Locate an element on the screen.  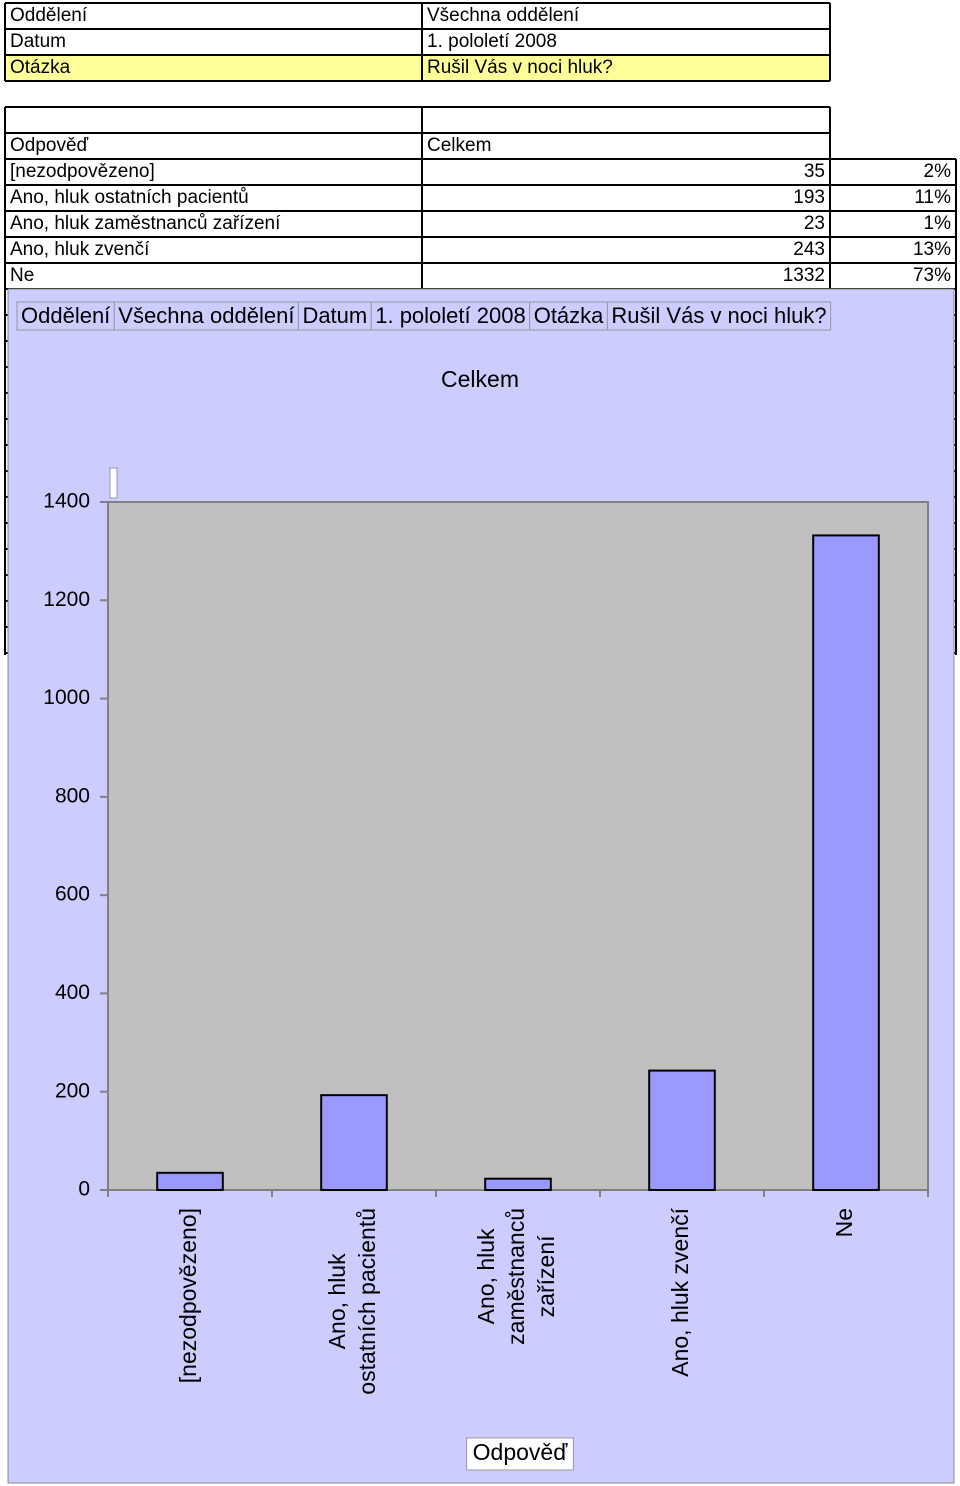
field-label: Datum is located at coordinates (334, 315).